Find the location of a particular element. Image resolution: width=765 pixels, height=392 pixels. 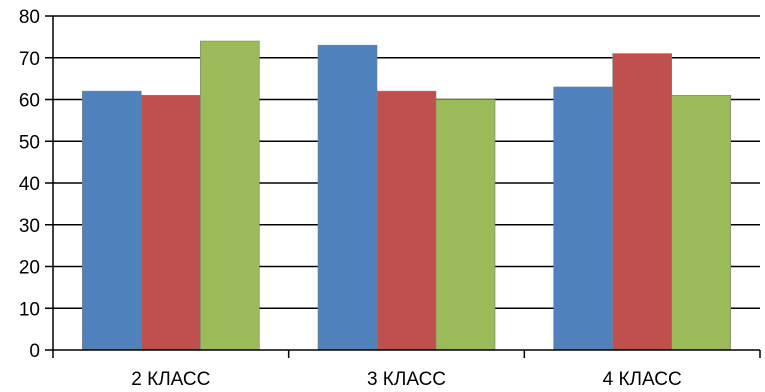

y-tick-labels: 0 10 20 30 40 50 60 70 80 is located at coordinates (29, 184).